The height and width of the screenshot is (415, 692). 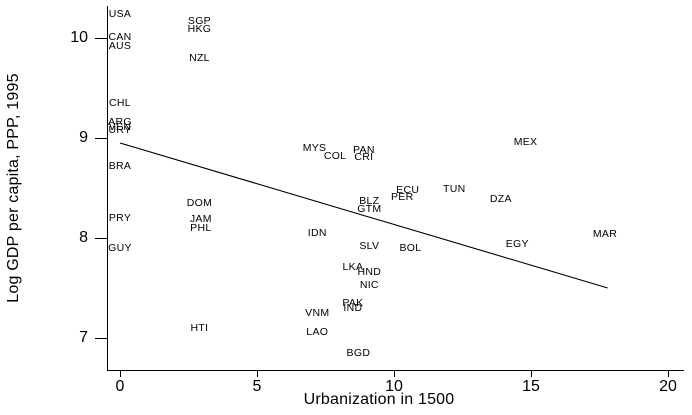 What do you see at coordinates (353, 266) in the screenshot?
I see `country-point-lka: LKA` at bounding box center [353, 266].